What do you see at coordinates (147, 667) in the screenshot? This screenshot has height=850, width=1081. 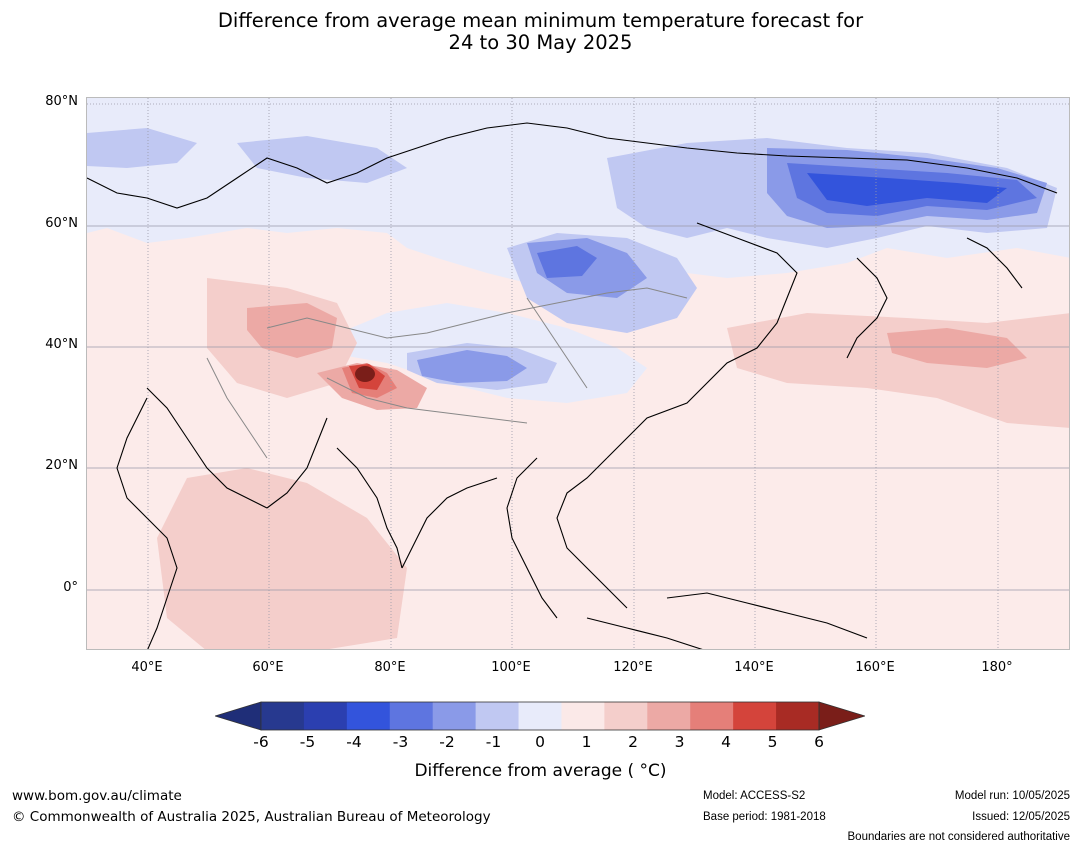 I see `lon-label-40E: 40°E` at bounding box center [147, 667].